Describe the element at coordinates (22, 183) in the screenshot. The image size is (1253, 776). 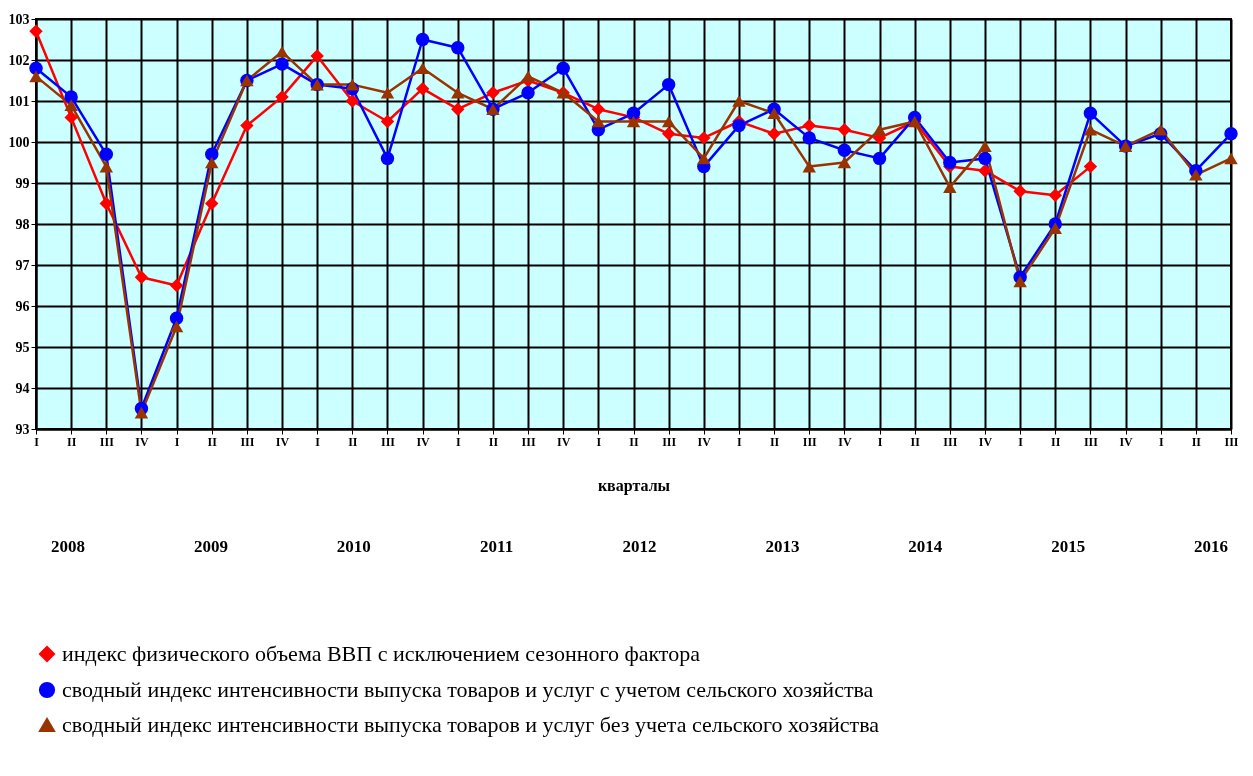
I see `y-tick-label: 99` at that location.